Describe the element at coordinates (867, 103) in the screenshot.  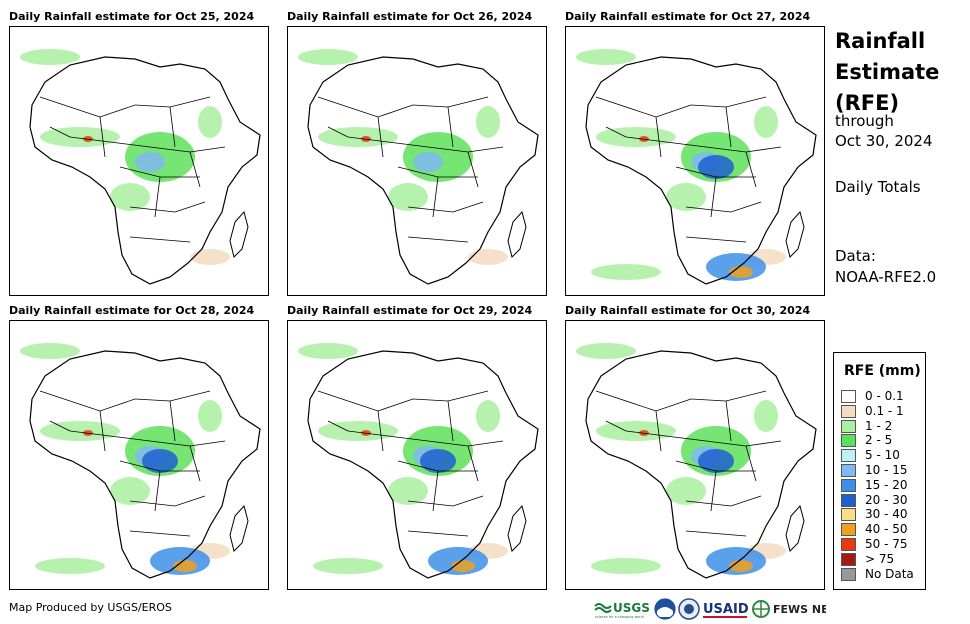
I see `title-line: (RFE)` at that location.